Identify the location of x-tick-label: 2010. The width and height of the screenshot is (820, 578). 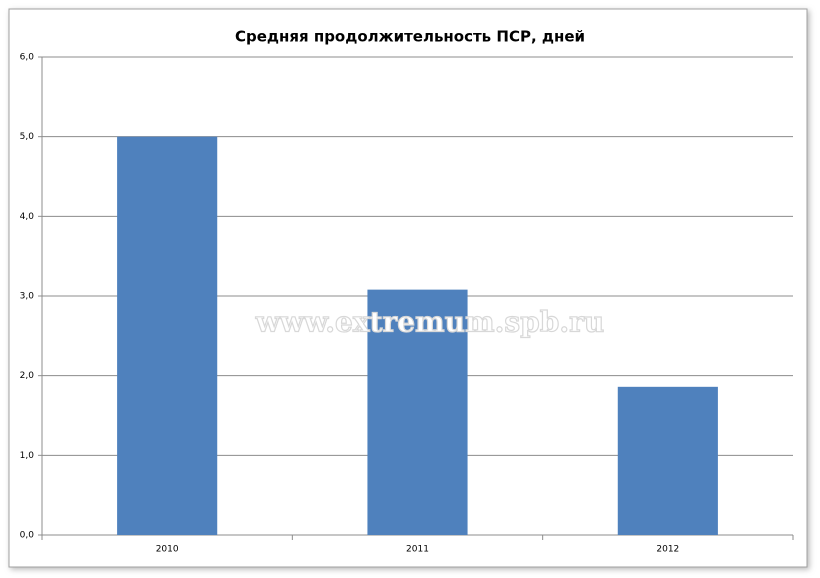
(167, 550).